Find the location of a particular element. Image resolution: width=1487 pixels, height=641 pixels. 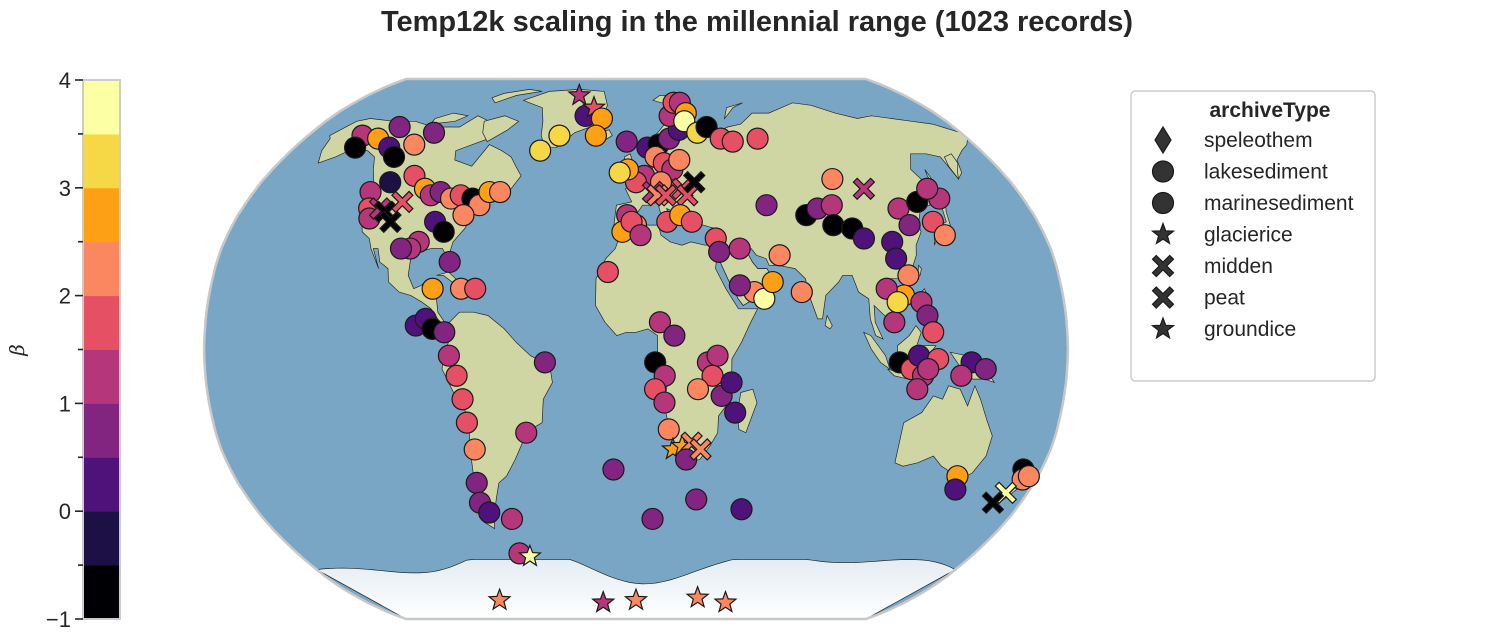

legend-label: marinesediment is located at coordinates (1279, 203).